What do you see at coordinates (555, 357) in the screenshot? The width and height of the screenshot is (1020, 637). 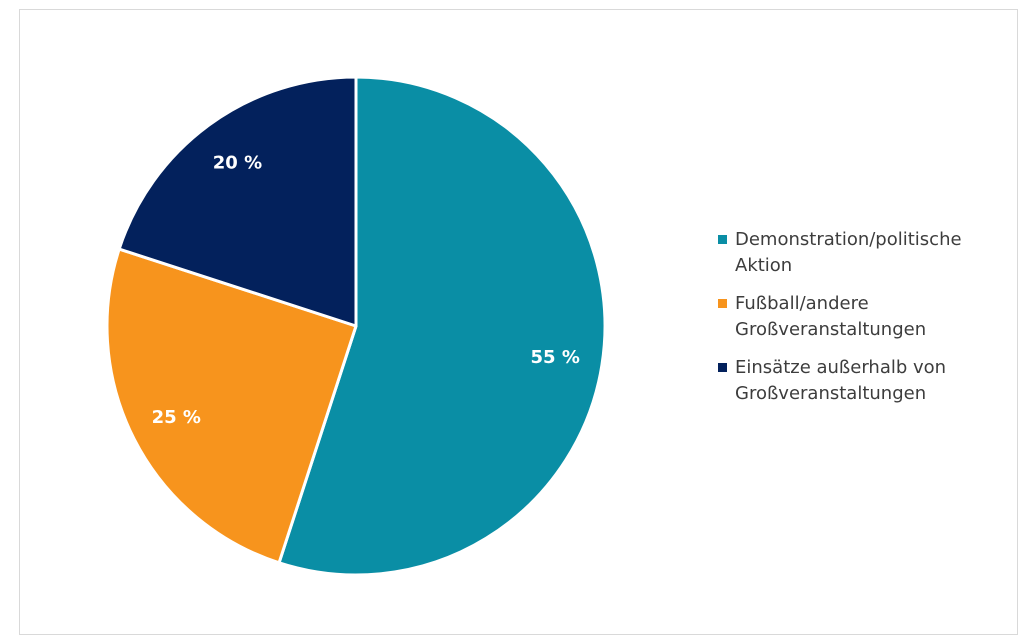 I see `slice-label-demonstration: 55 %` at bounding box center [555, 357].